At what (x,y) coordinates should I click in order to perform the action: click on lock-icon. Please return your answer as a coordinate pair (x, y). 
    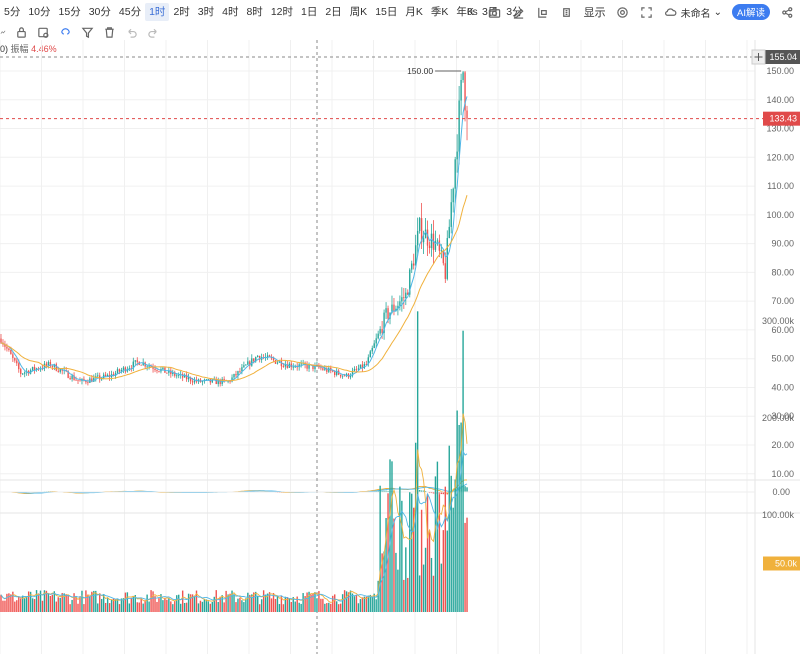
    Looking at the image, I should click on (21, 32).